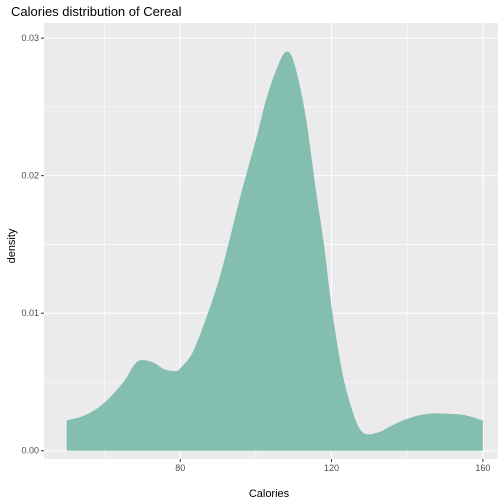  What do you see at coordinates (30, 38) in the screenshot?
I see `y-tick-label: 0.03` at bounding box center [30, 38].